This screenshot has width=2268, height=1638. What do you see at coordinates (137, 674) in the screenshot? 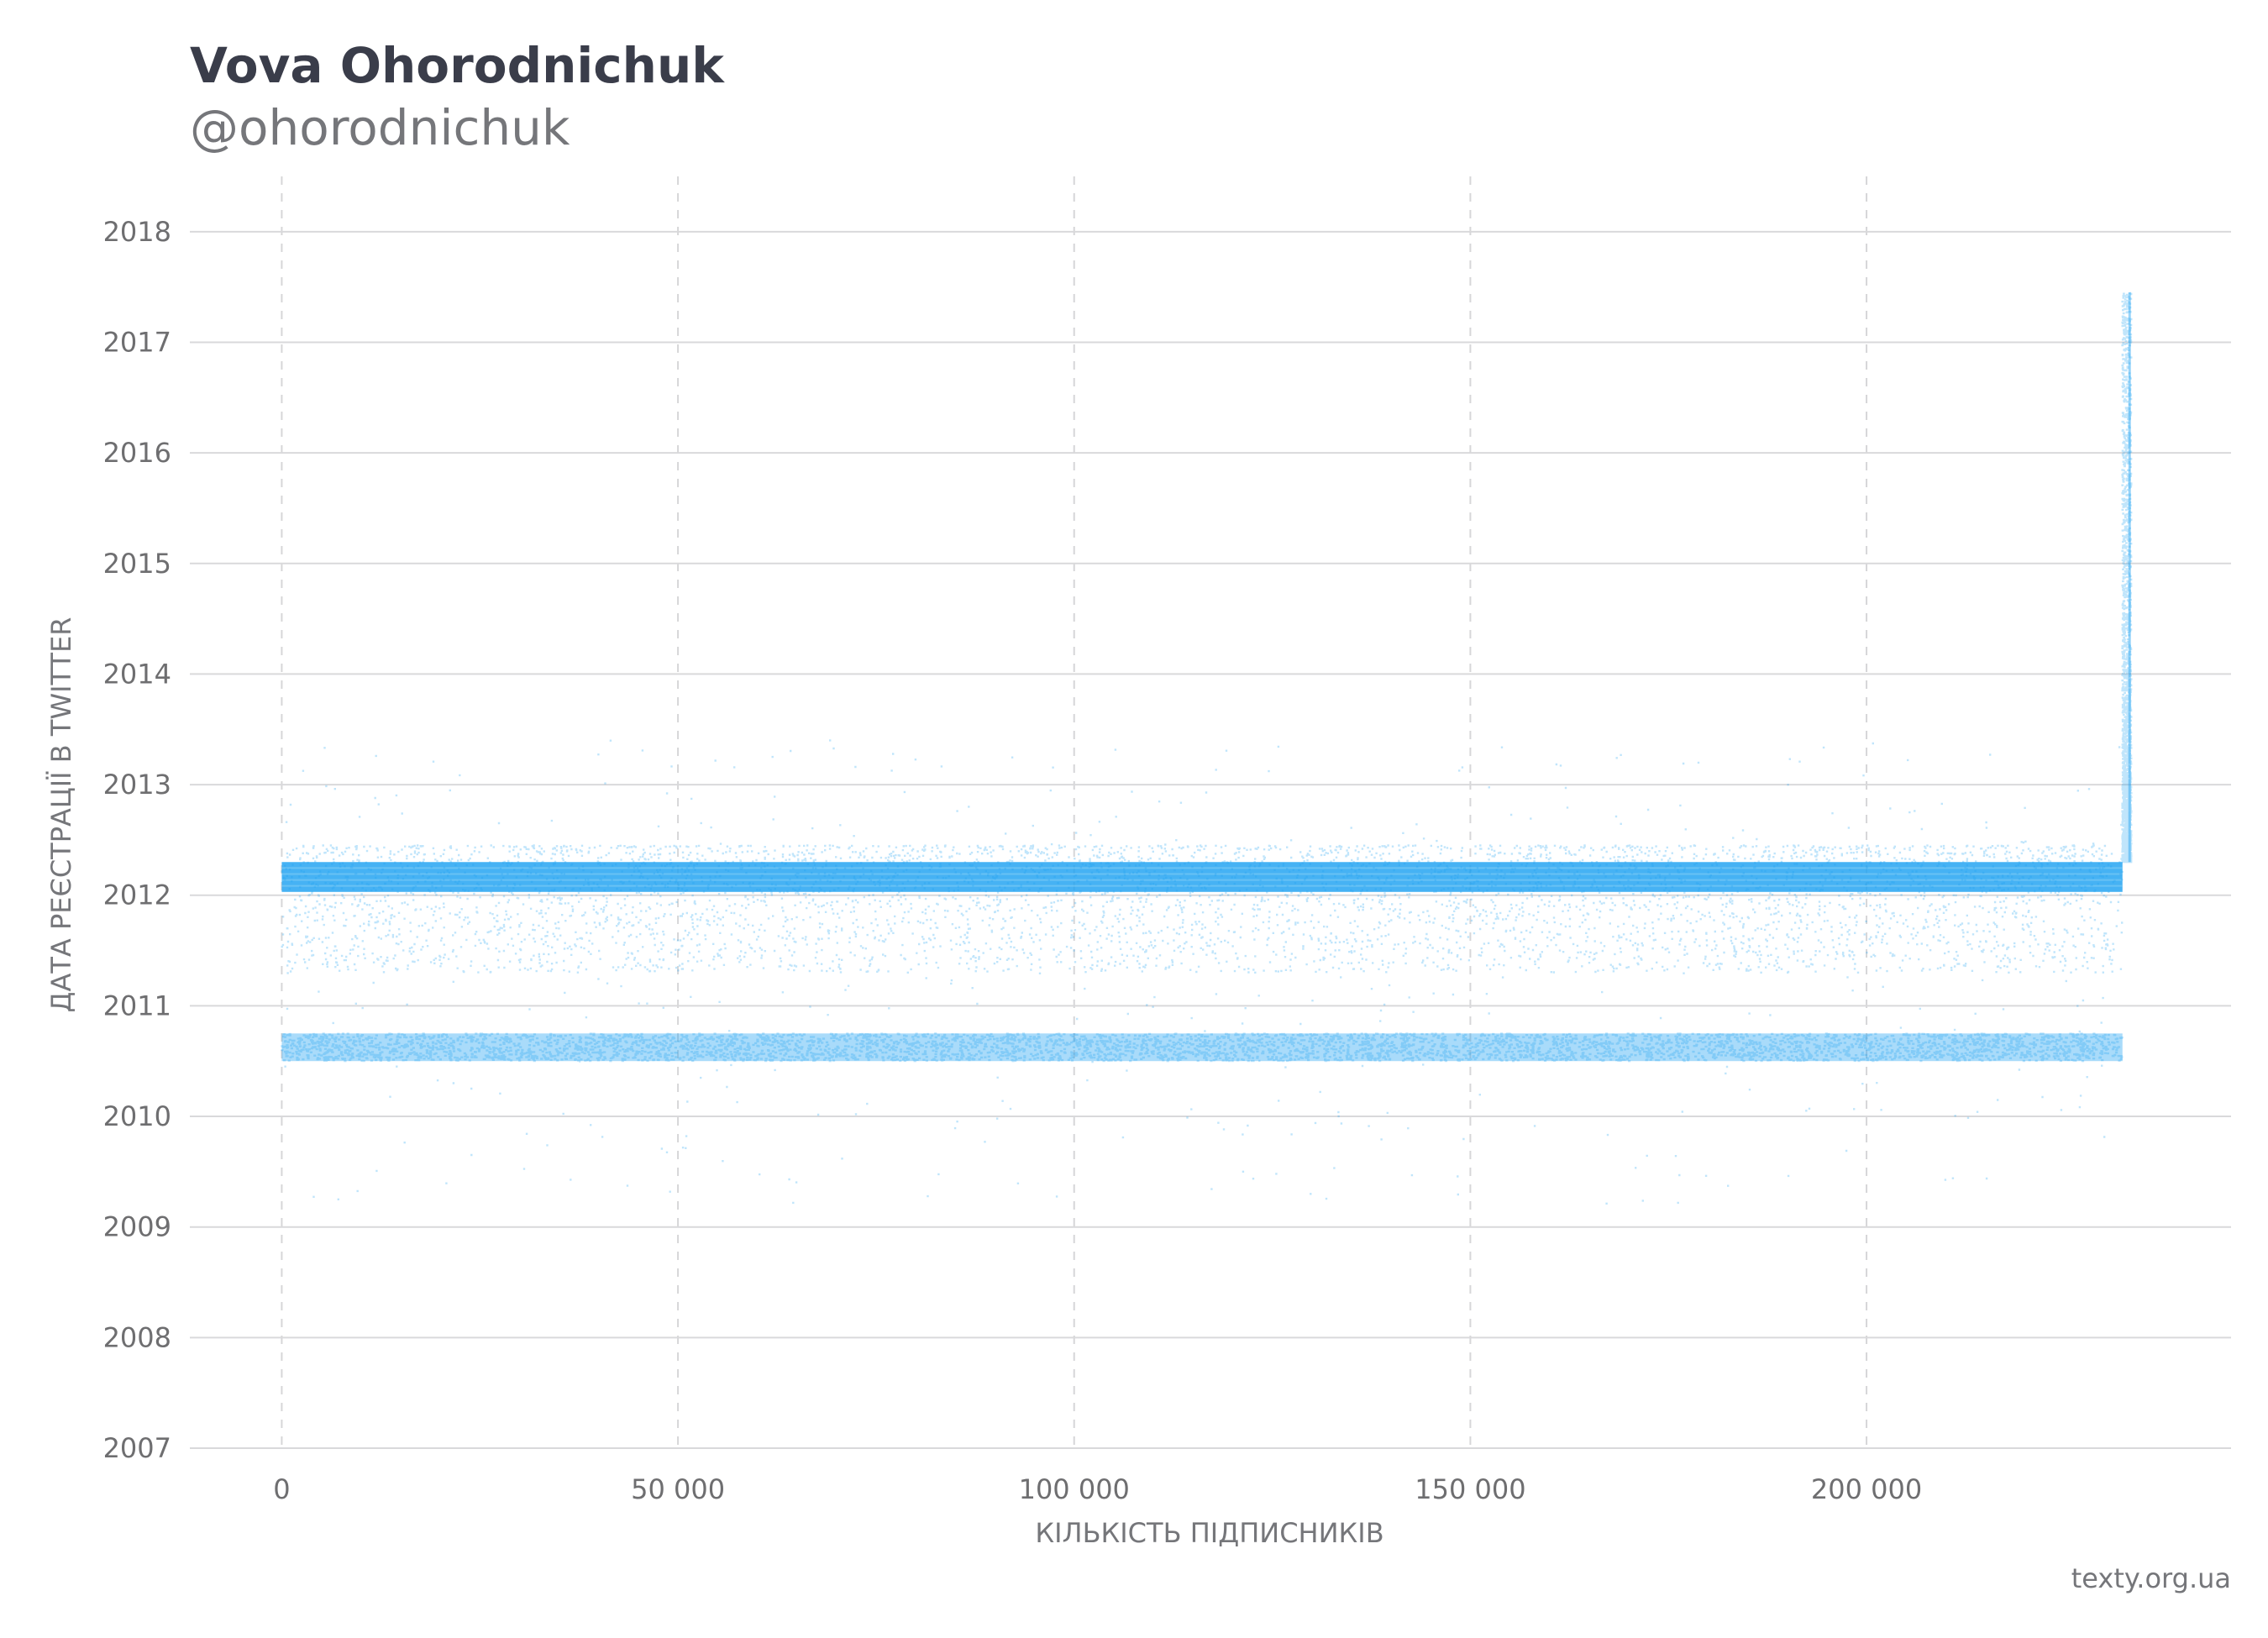
I see `y-tick-label: 2014` at bounding box center [137, 674].